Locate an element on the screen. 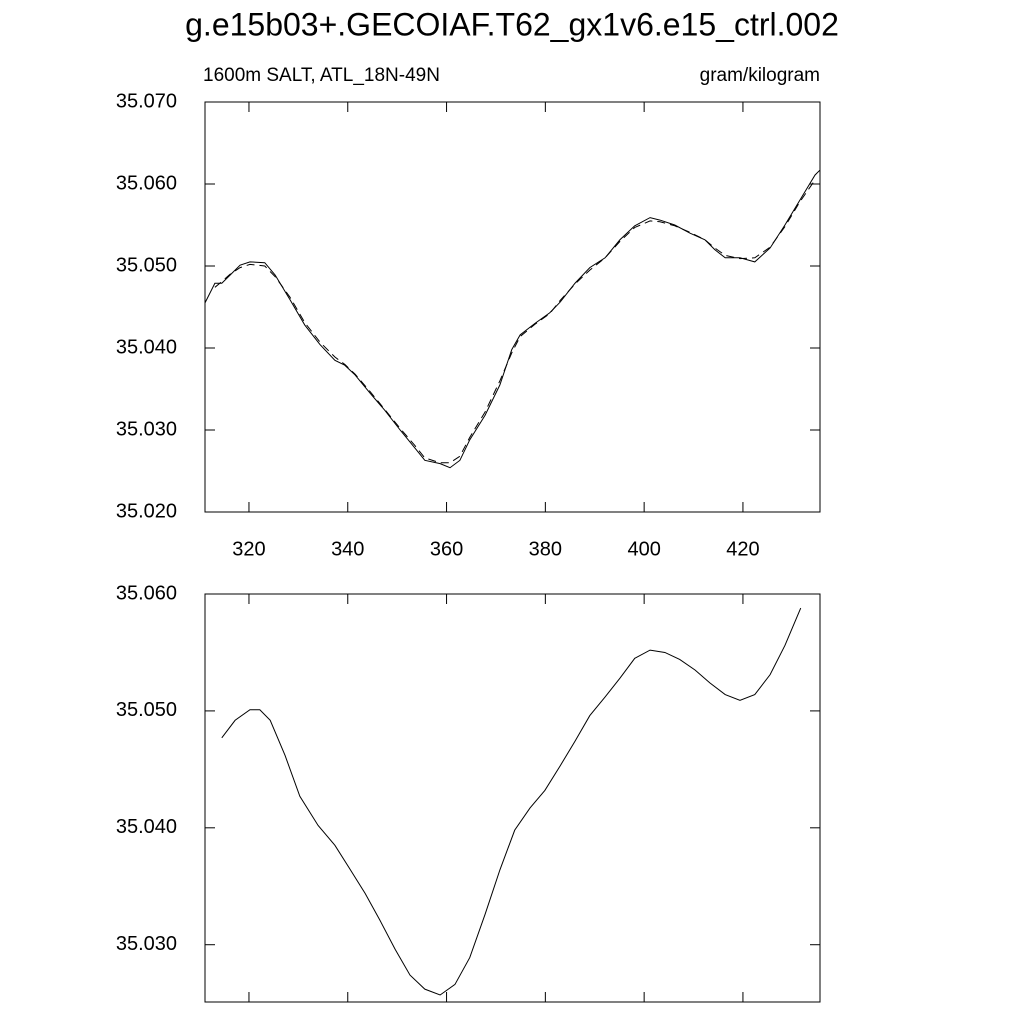 The image size is (1024, 1024). y-tick-label: 35.020 is located at coordinates (146, 511).